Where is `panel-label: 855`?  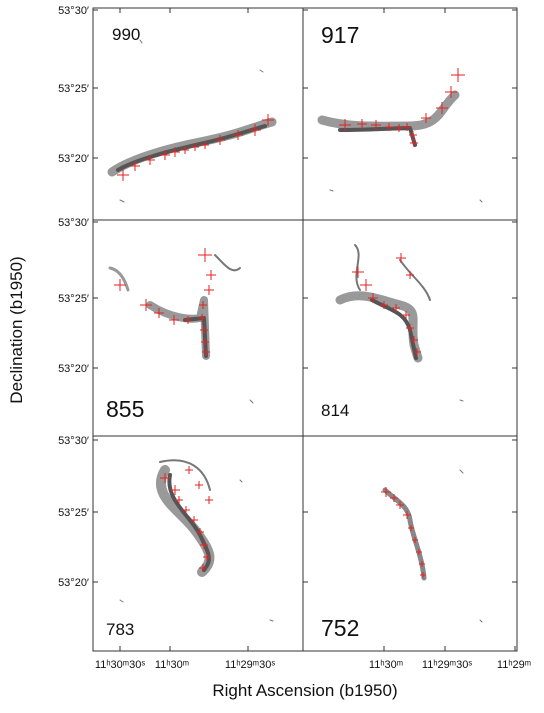
panel-label: 855 is located at coordinates (125, 409).